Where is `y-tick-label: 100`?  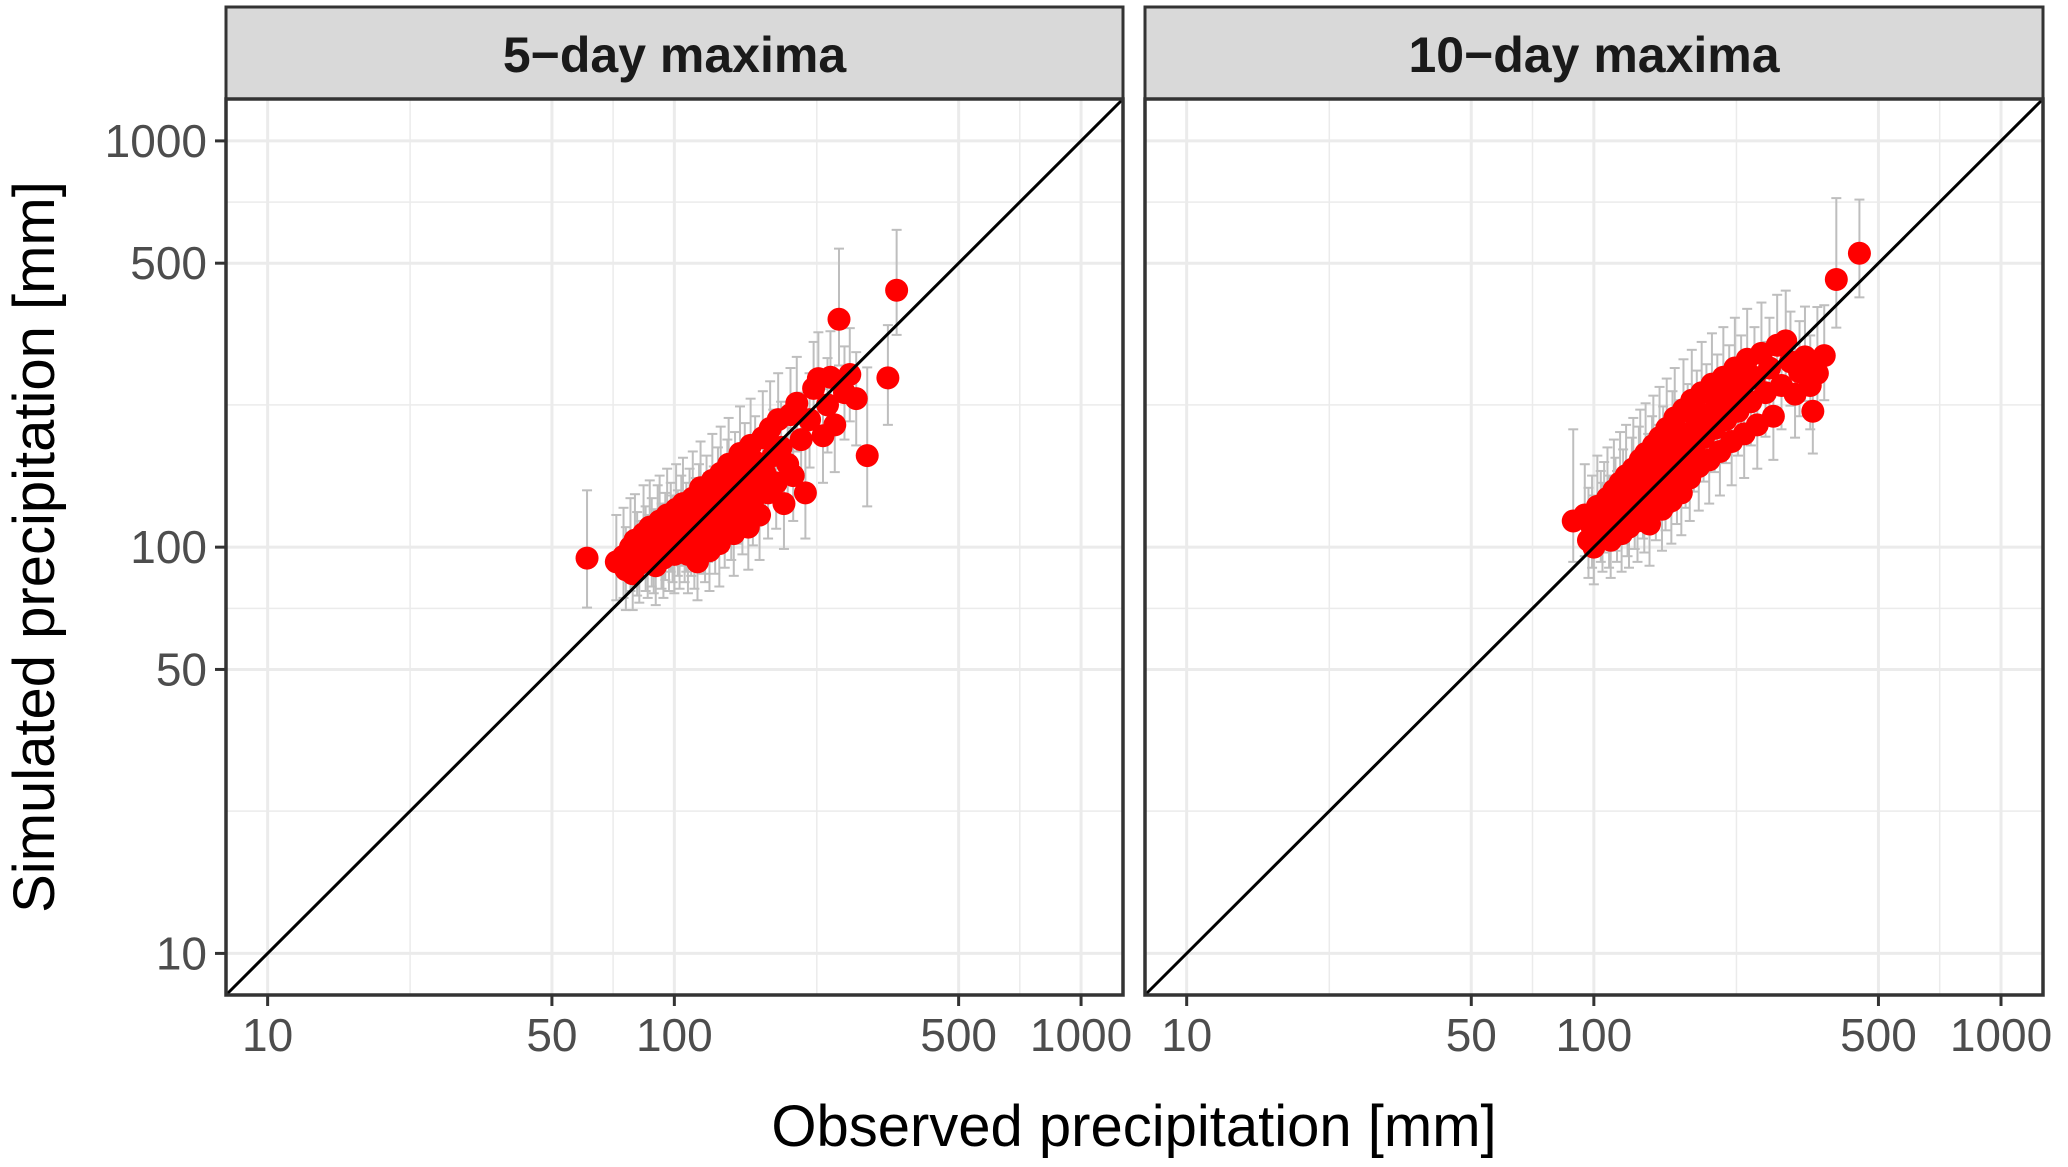
y-tick-label: 100 is located at coordinates (168, 547).